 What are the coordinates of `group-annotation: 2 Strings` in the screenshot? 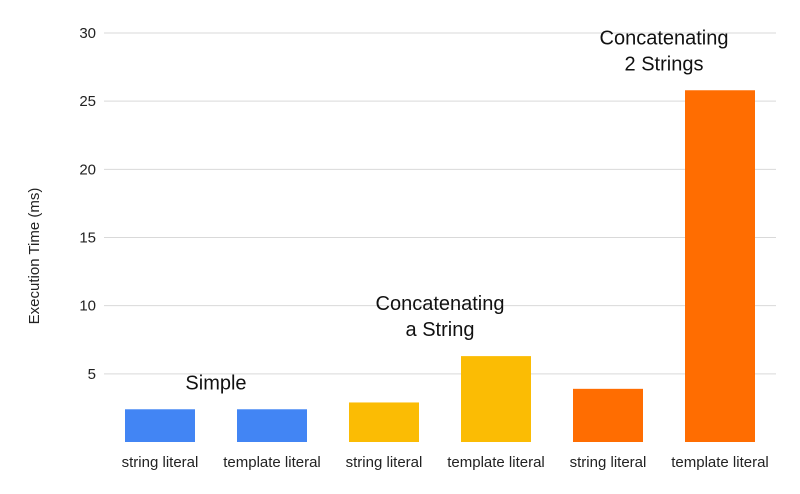 It's located at (664, 64).